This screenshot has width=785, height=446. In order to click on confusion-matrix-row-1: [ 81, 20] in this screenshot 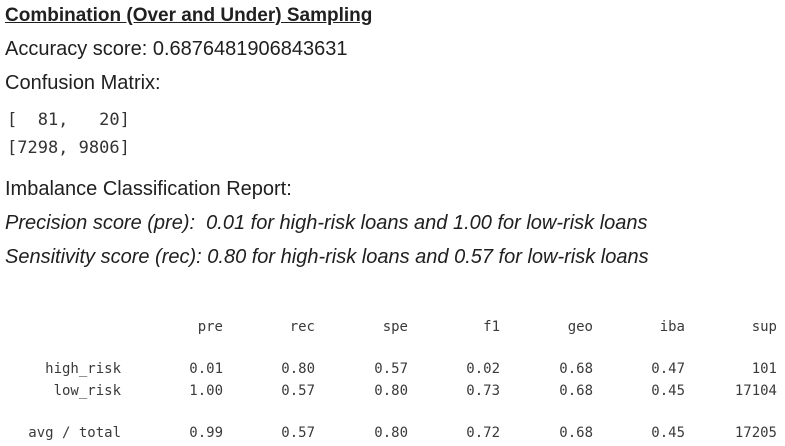, I will do `click(68, 120)`.